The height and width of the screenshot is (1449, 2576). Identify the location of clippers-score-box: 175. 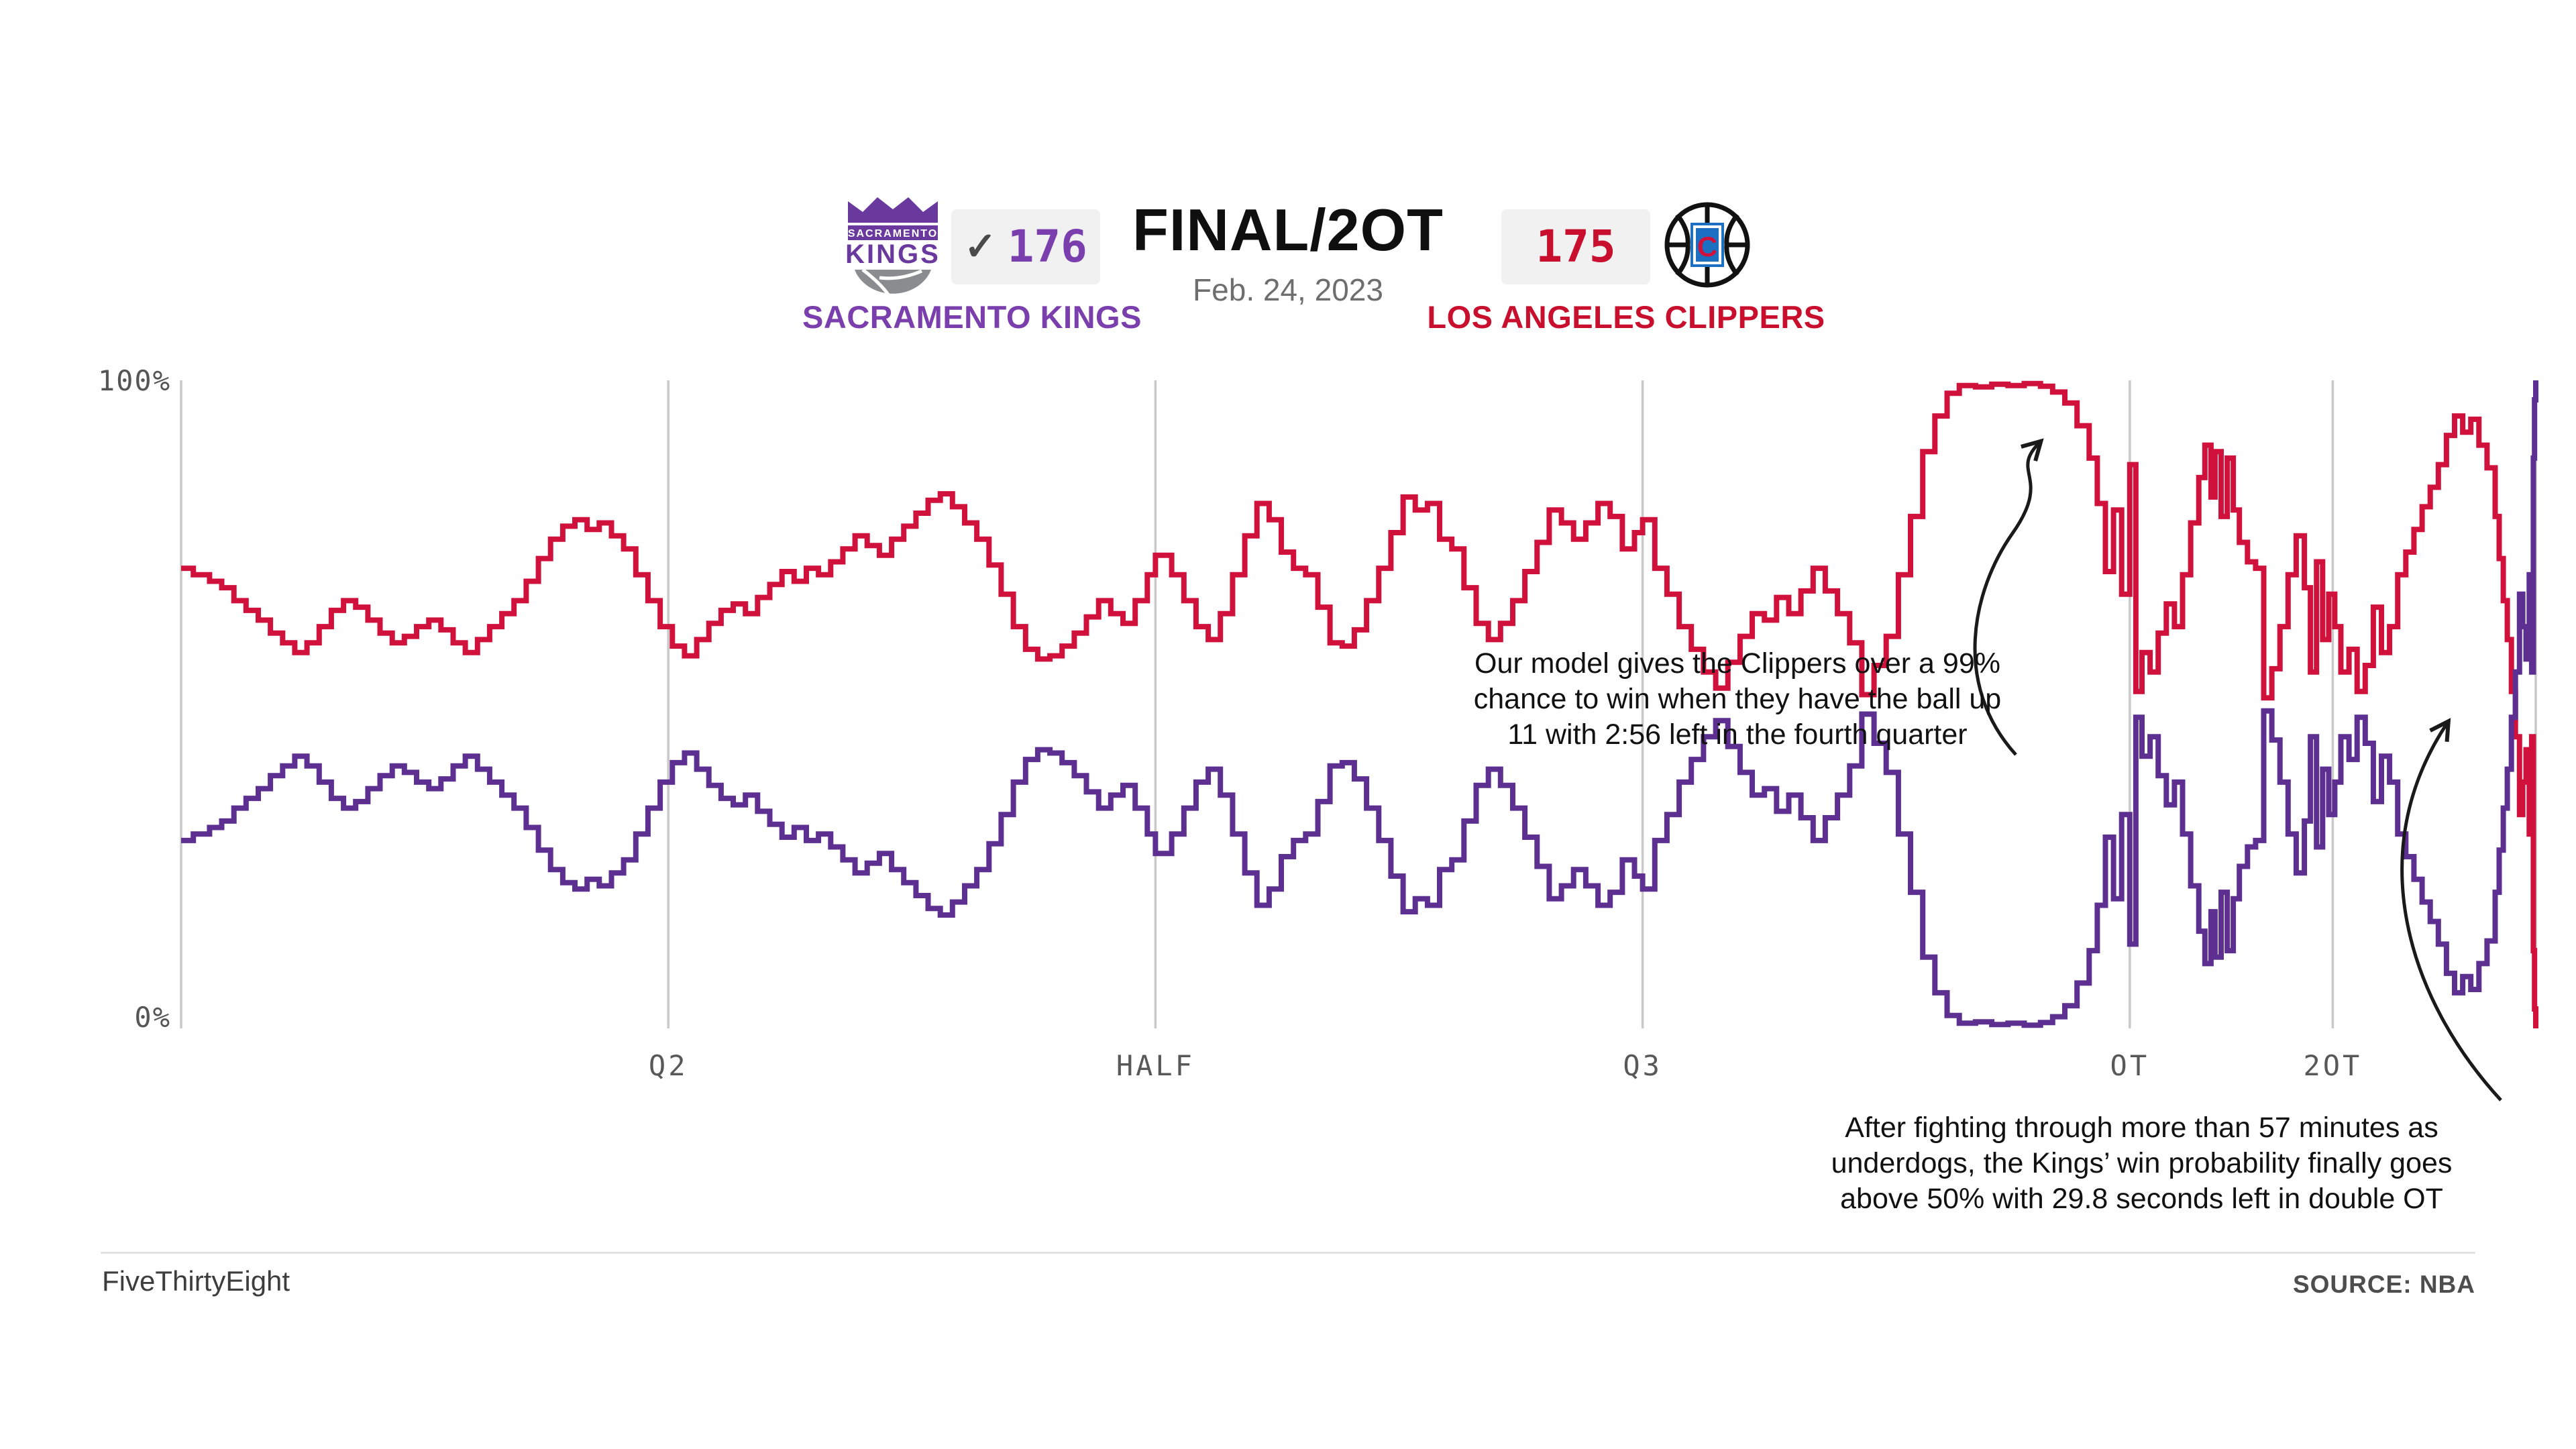
(1575, 246).